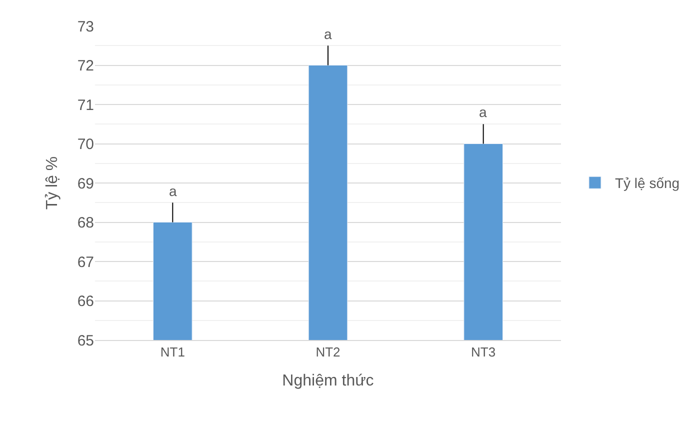  What do you see at coordinates (328, 381) in the screenshot?
I see `x-axis-title: Nghiệm thức` at bounding box center [328, 381].